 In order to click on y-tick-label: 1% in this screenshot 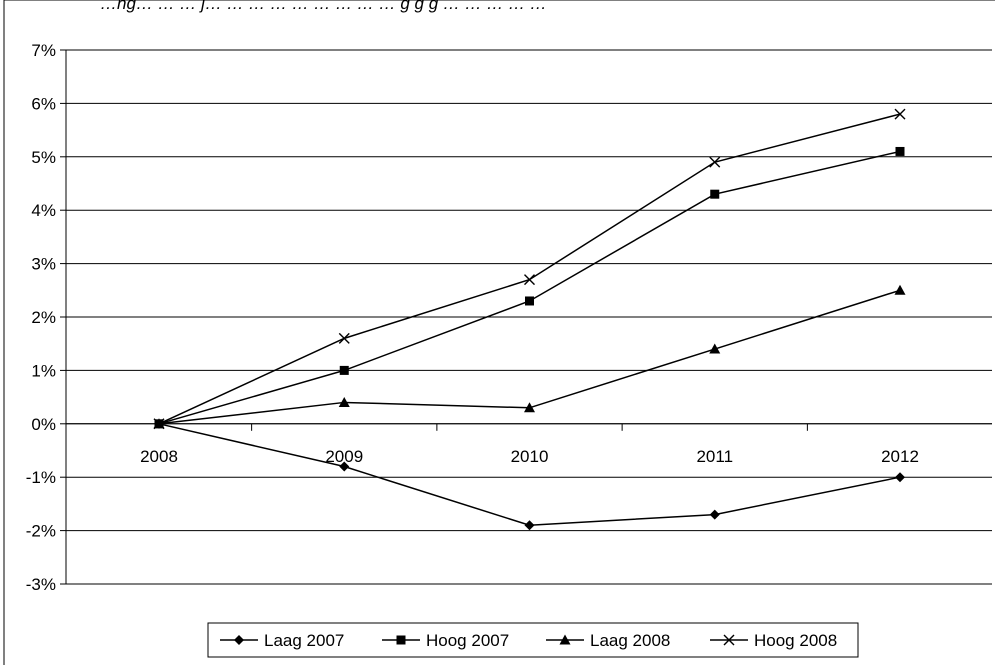, I will do `click(43, 370)`.